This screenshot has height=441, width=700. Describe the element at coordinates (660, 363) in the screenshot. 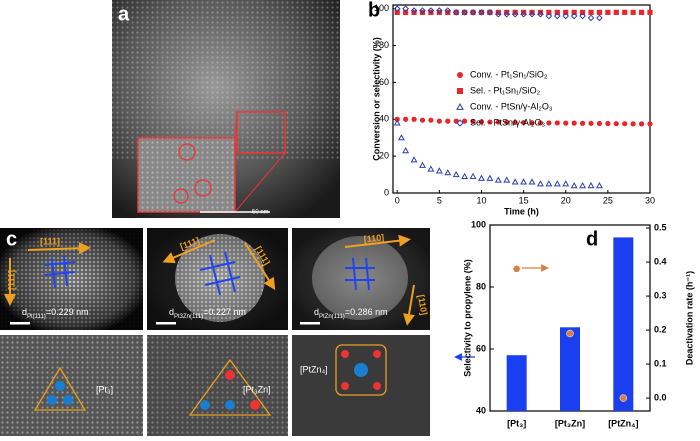

I see `y2-tick-label: 0.1` at that location.